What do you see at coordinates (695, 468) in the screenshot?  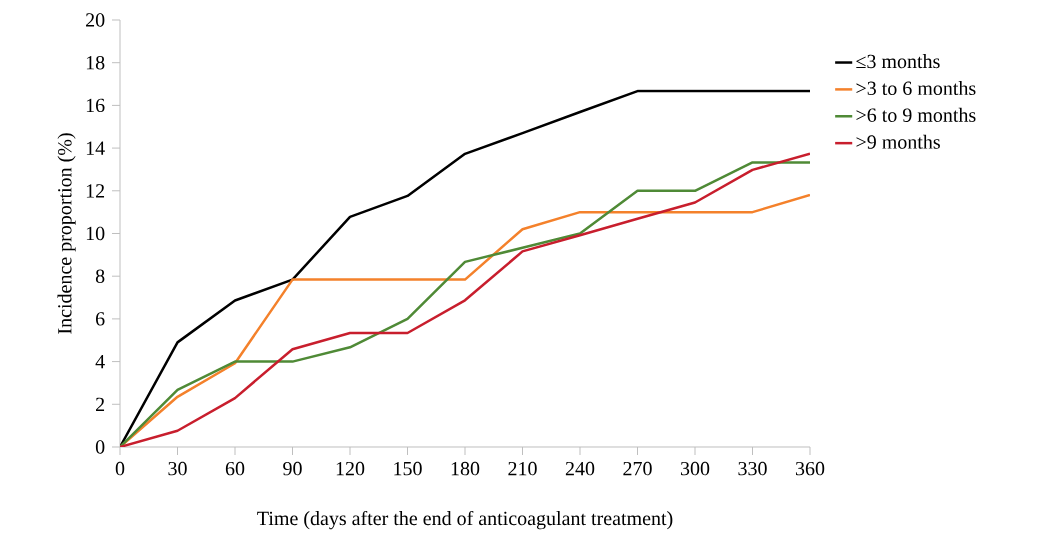 I see `x-tick-label: 300` at bounding box center [695, 468].